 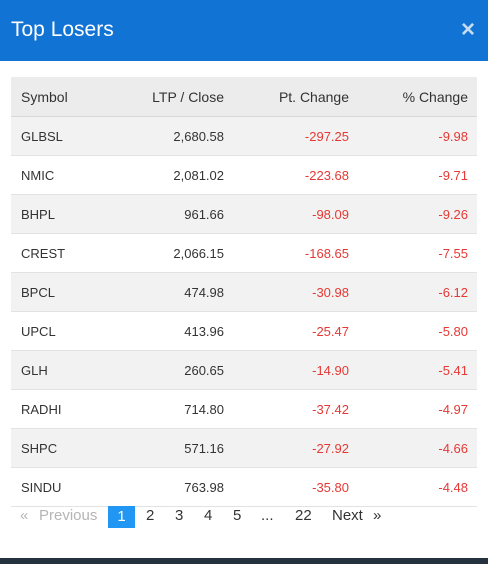 What do you see at coordinates (286, 253) in the screenshot?
I see `pt-change-cell: -168.65` at bounding box center [286, 253].